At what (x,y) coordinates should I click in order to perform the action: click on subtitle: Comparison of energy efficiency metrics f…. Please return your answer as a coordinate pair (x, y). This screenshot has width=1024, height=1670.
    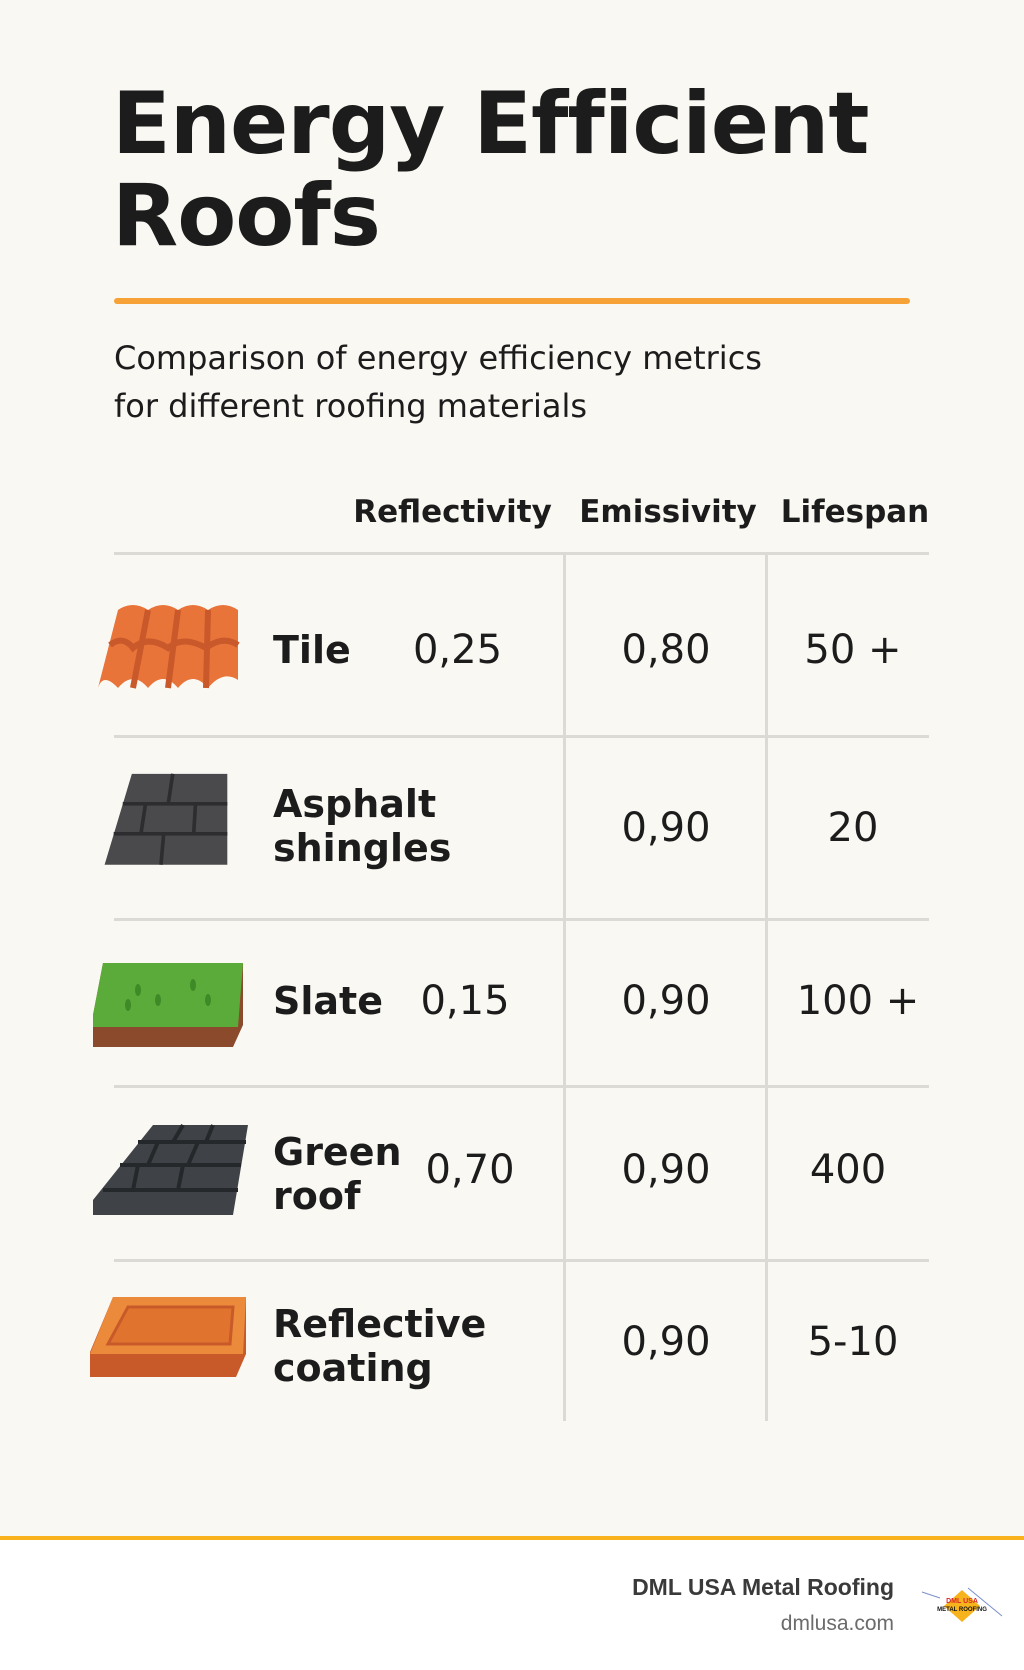
    Looking at the image, I should click on (438, 382).